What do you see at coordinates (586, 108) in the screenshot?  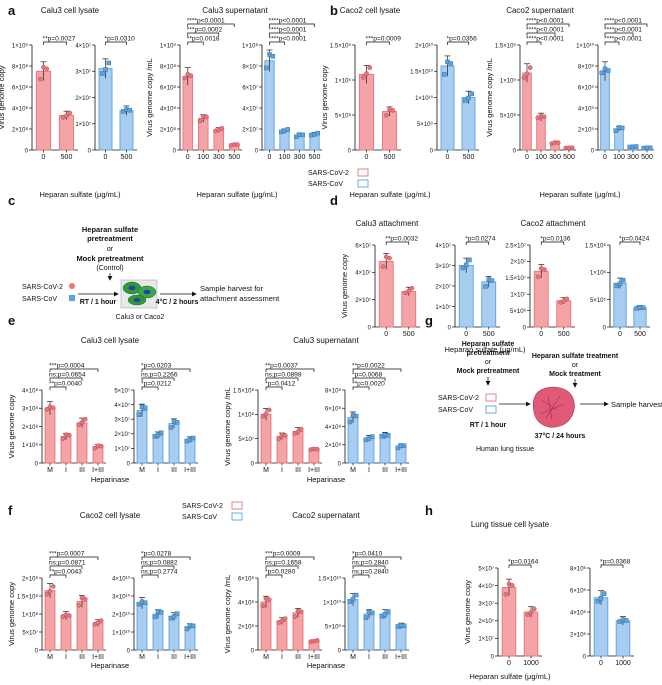 I see `y-tick-label: 4×10⁹` at bounding box center [586, 108].